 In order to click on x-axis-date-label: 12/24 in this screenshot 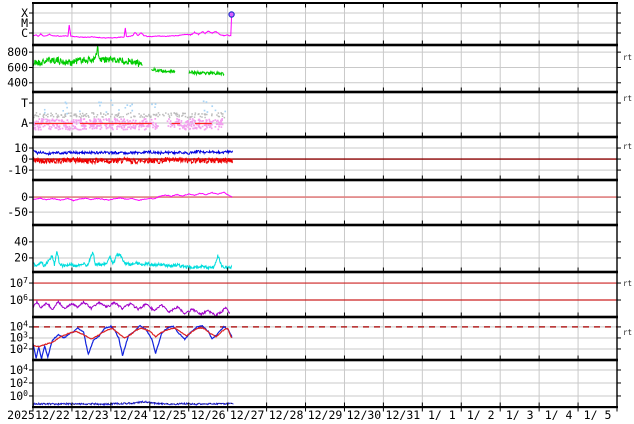, I will do `click(130, 415)`.